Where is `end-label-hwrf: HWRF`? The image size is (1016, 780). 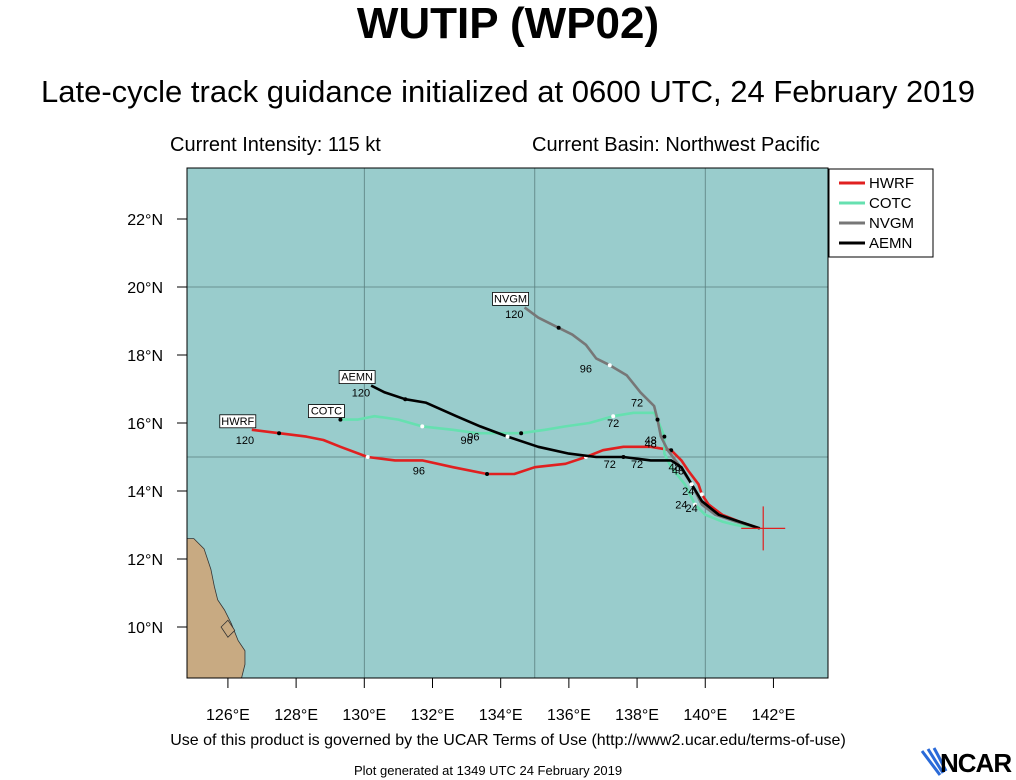
end-label-hwrf: HWRF is located at coordinates (237, 422).